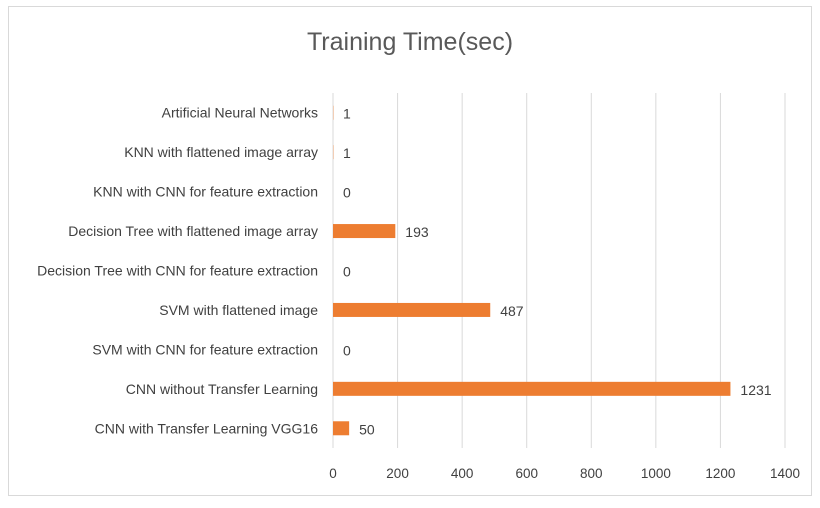 The image size is (820, 508). Describe the element at coordinates (367, 429) in the screenshot. I see `data-label: 50` at that location.